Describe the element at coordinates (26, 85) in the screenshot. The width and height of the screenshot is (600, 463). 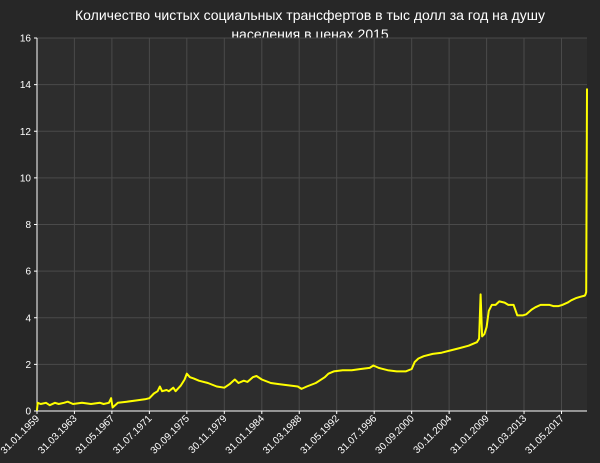
I see `y-tick-label: 14` at that location.